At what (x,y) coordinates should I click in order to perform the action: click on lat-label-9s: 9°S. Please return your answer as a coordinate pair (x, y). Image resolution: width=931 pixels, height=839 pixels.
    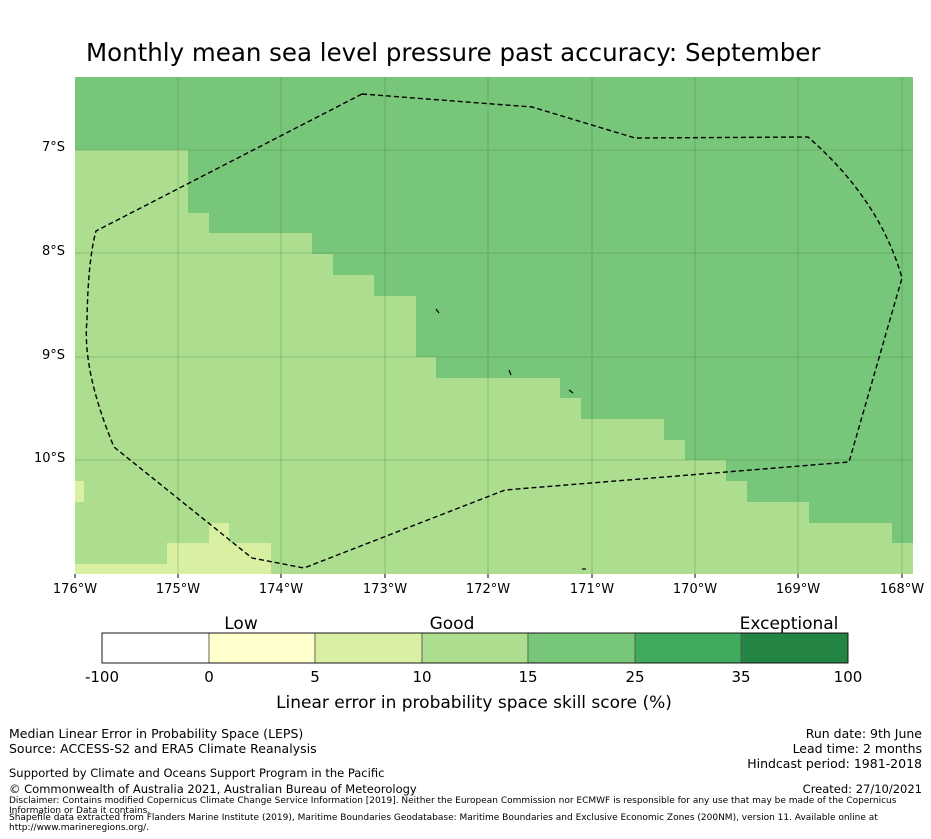
    Looking at the image, I should click on (54, 355).